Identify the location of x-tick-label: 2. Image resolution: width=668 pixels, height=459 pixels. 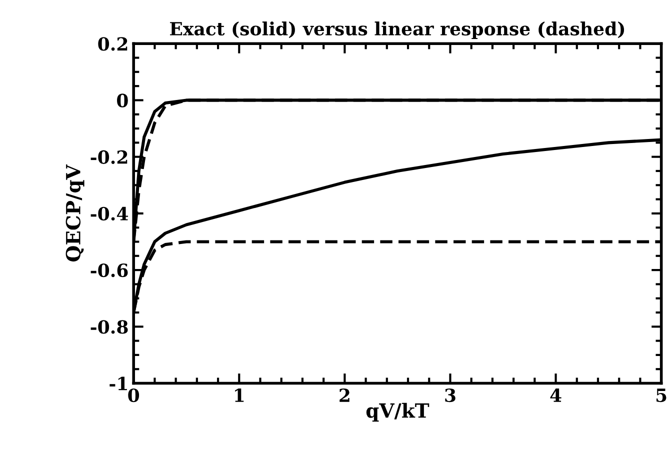
(345, 395).